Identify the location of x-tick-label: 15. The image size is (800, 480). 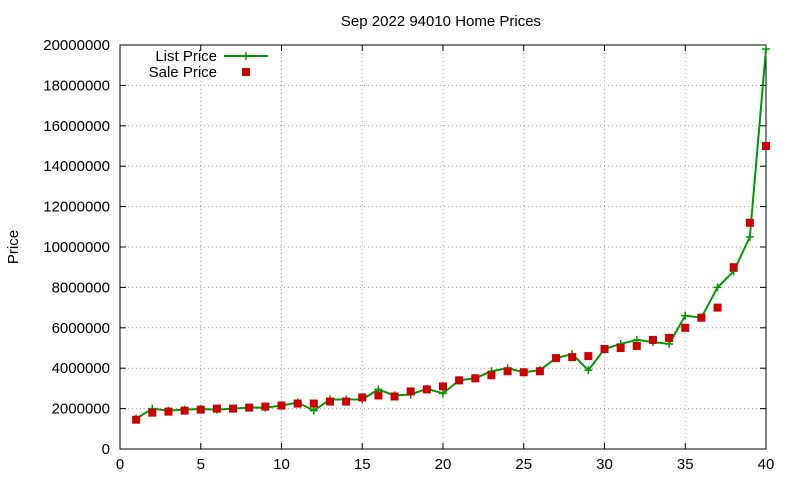
(362, 464).